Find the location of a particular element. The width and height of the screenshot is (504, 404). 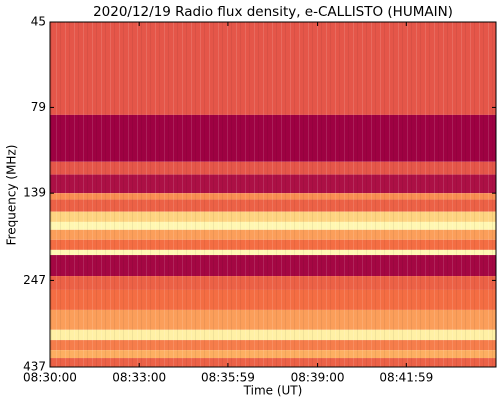

x-tick-label: 08:41:59 is located at coordinates (406, 378).